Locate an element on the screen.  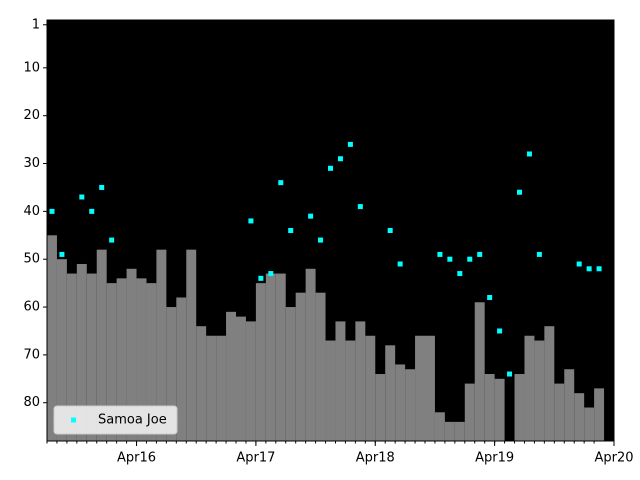
y-tick-label: 40 is located at coordinates (31, 211).